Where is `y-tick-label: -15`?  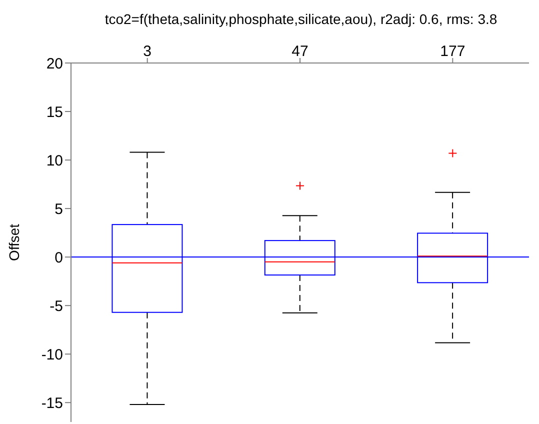 y-tick-label: -15 is located at coordinates (52, 403).